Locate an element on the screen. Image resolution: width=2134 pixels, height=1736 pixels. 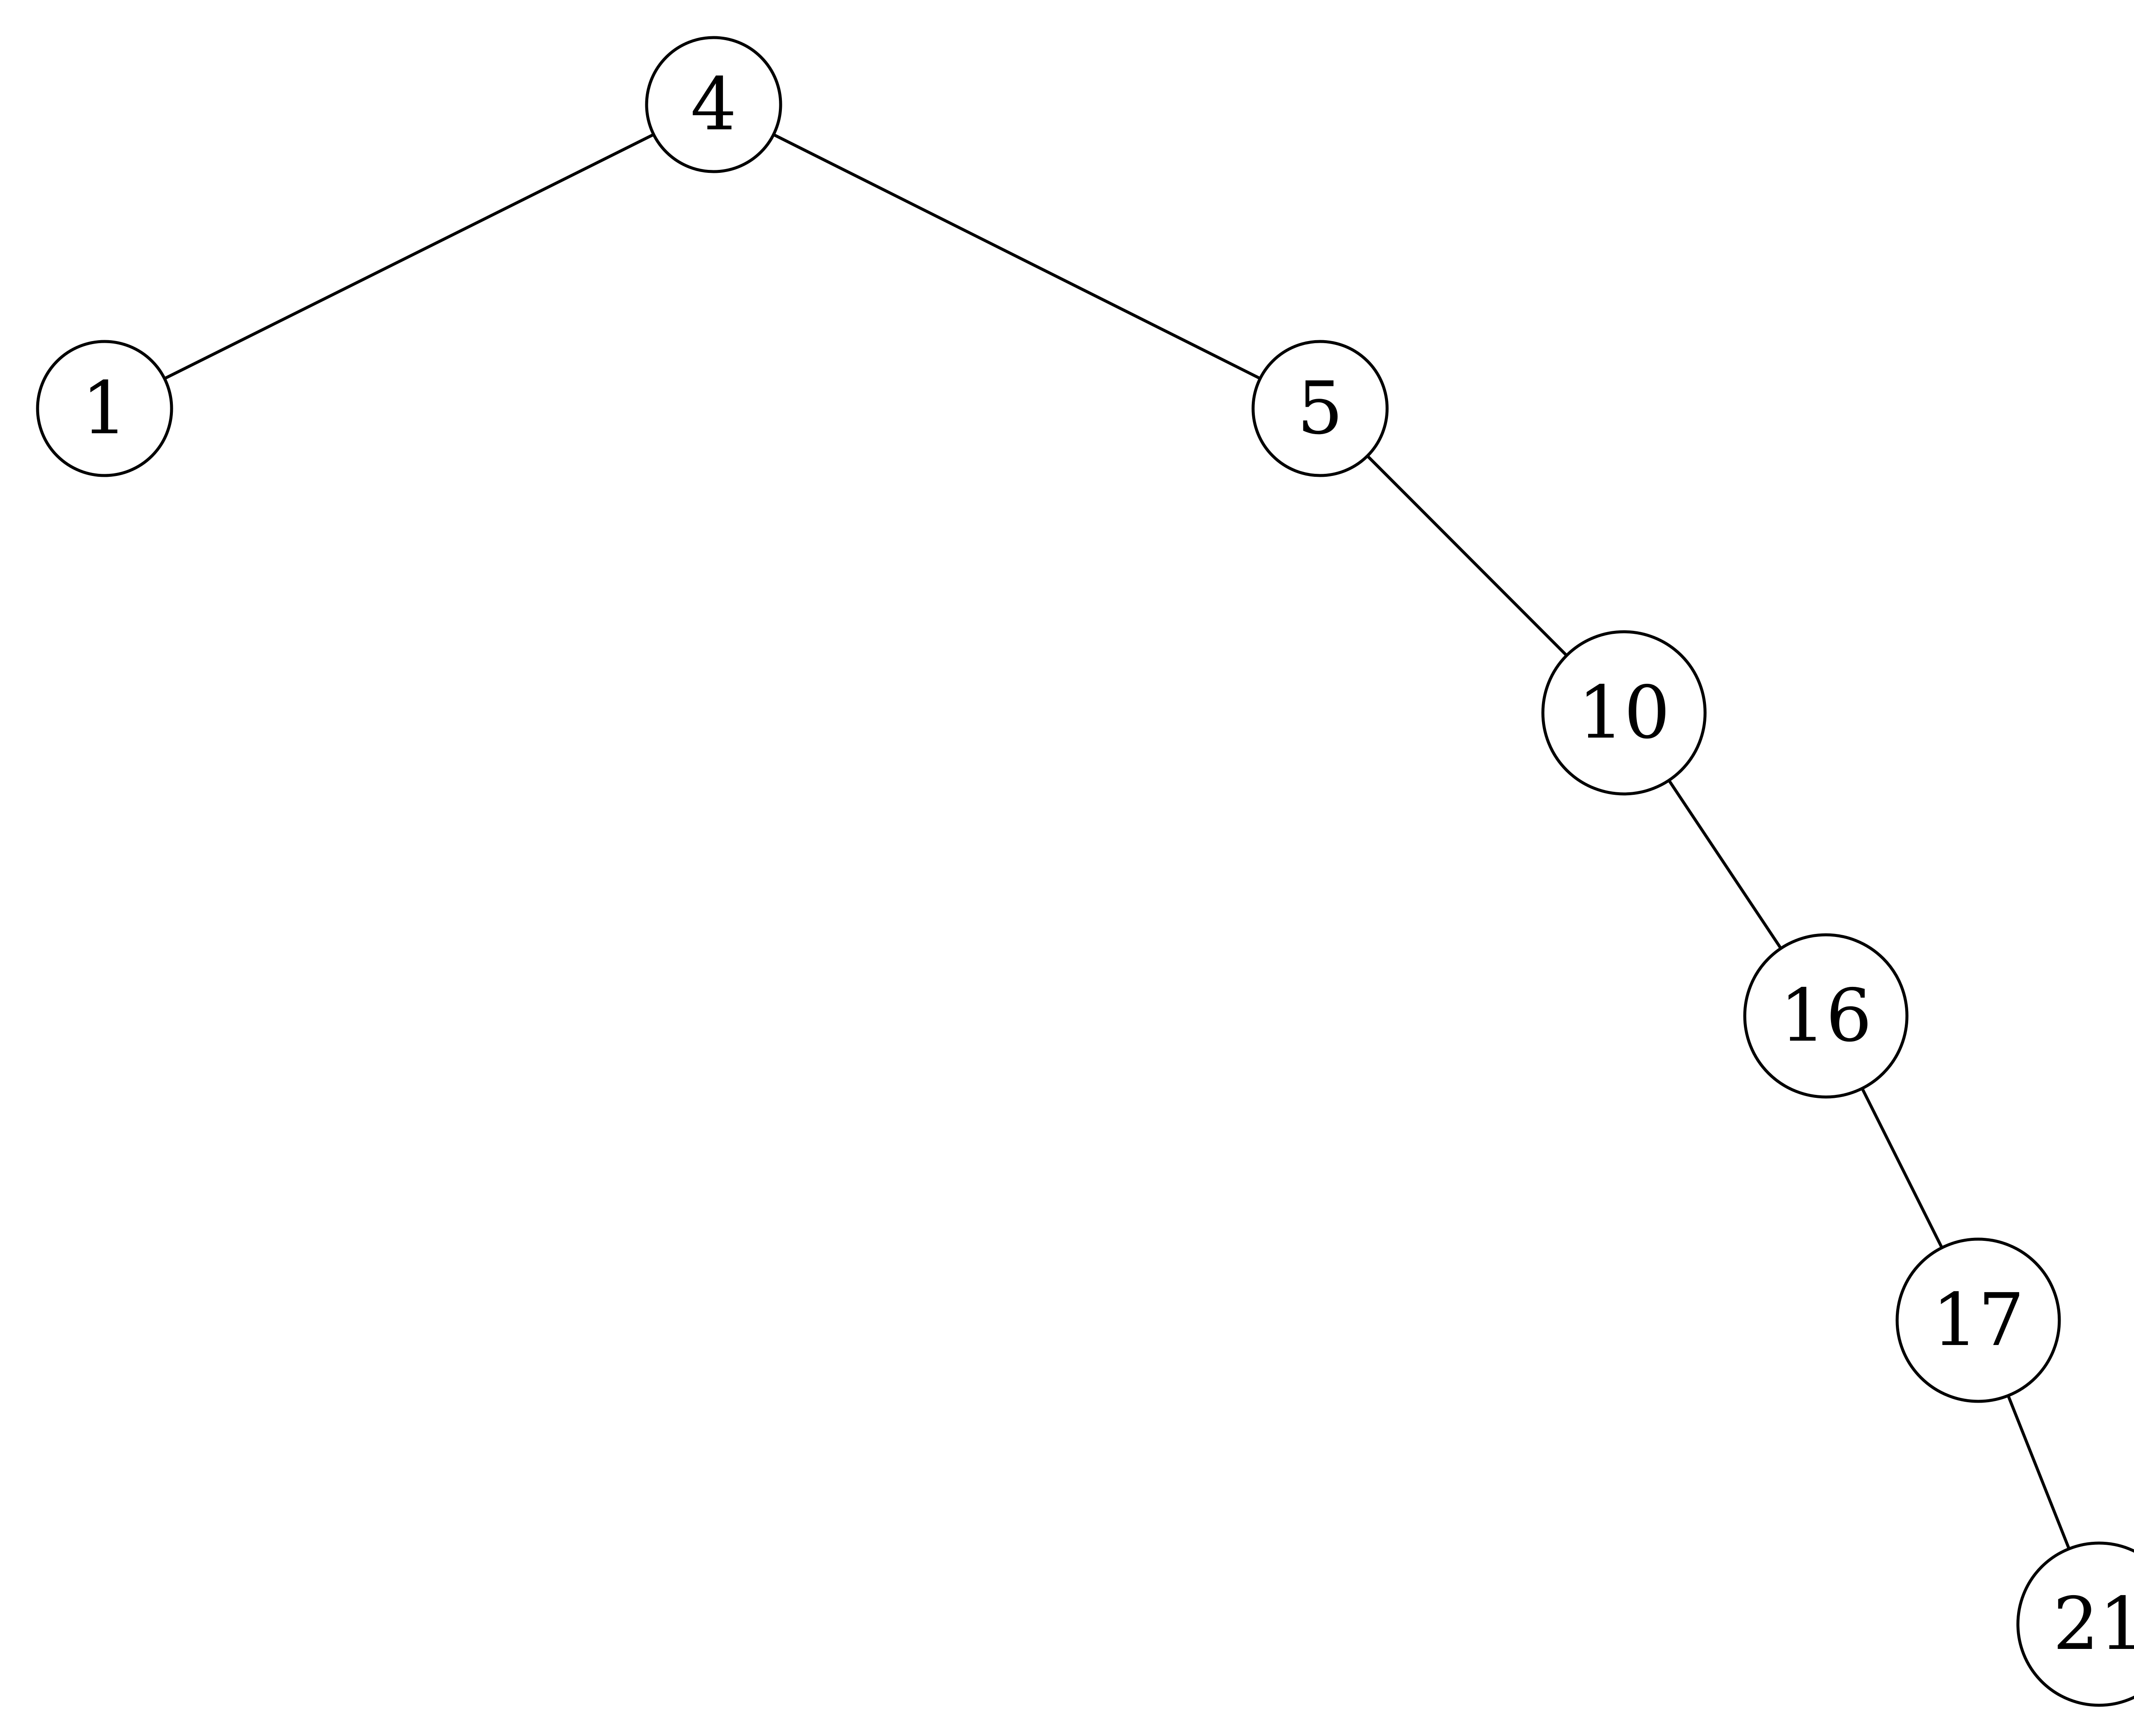
tree-node-16: 16 is located at coordinates (1826, 1016).